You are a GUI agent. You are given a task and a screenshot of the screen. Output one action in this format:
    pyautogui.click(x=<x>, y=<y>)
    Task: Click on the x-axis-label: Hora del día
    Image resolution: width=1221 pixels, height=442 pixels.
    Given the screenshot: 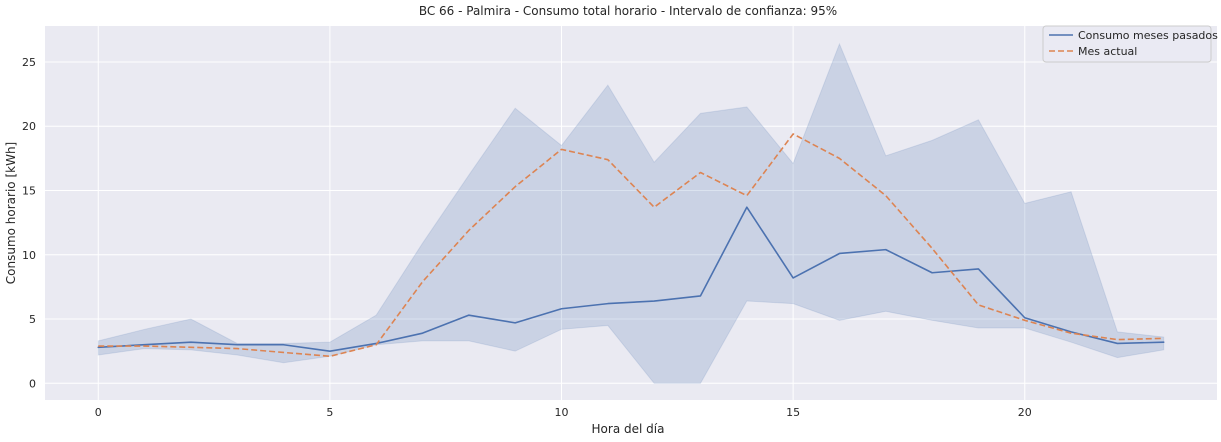 What is the action you would take?
    pyautogui.click(x=628, y=429)
    